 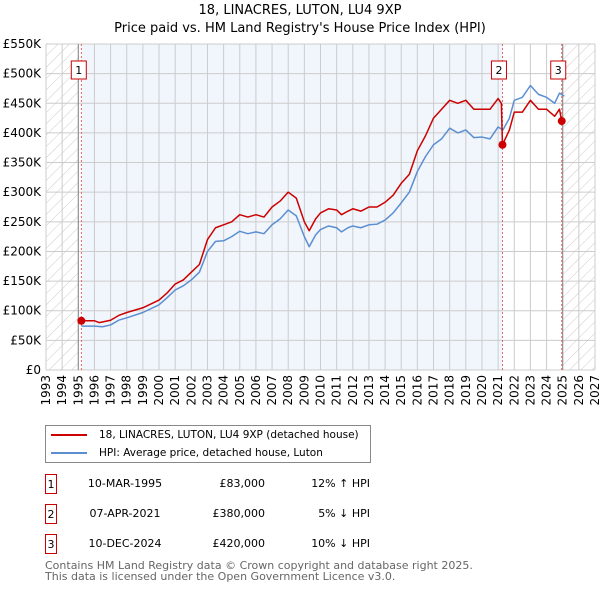 What do you see at coordinates (344, 513) in the screenshot?
I see `hpi-diff: 5% ↓ HPI` at bounding box center [344, 513].